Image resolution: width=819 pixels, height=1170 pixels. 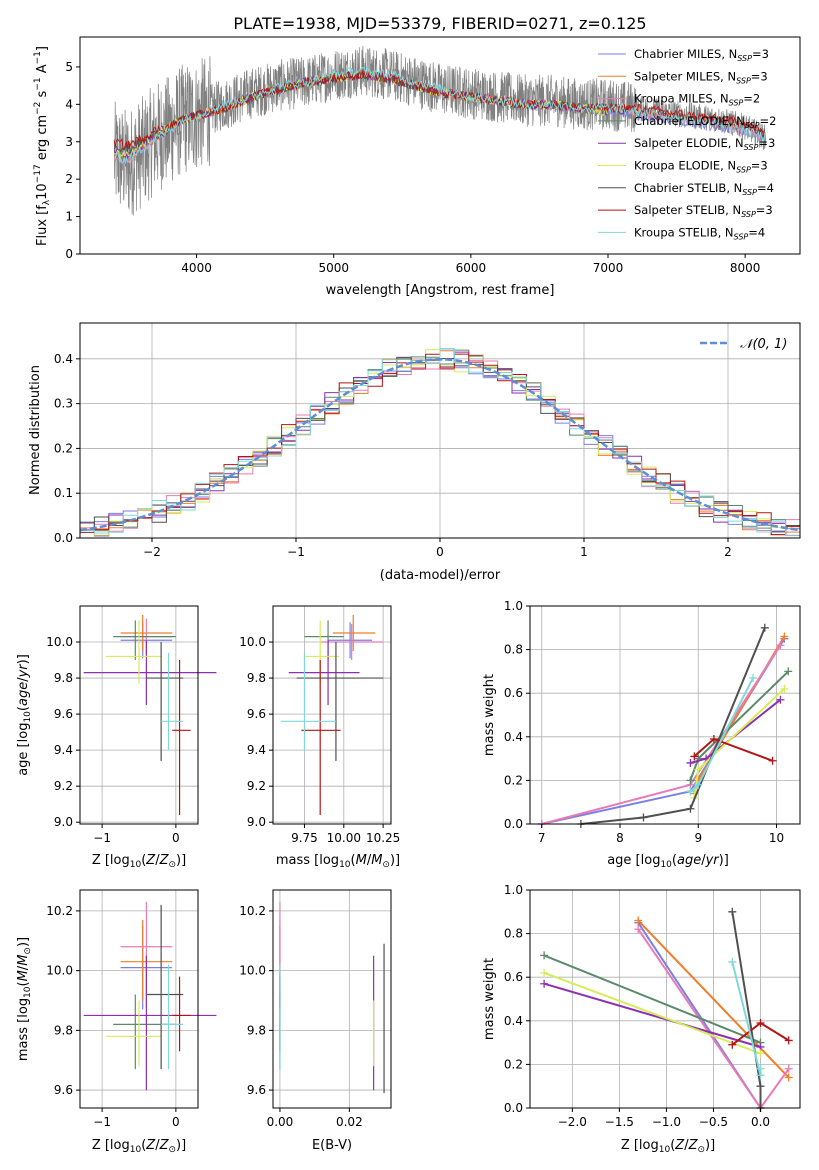 I want to click on spectrum-plot-area, so click(x=440, y=130).